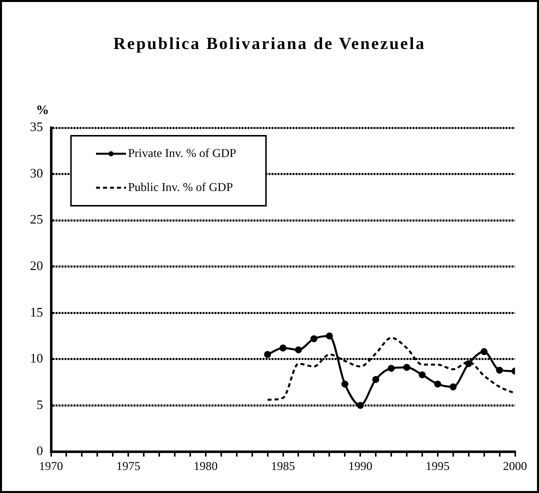 The height and width of the screenshot is (493, 539). Describe the element at coordinates (42, 110) in the screenshot. I see `y-axis-title: %` at that location.